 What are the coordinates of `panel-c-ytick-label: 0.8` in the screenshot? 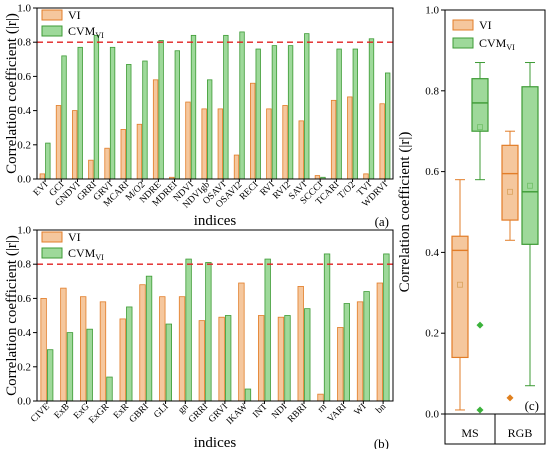 It's located at (432, 91).